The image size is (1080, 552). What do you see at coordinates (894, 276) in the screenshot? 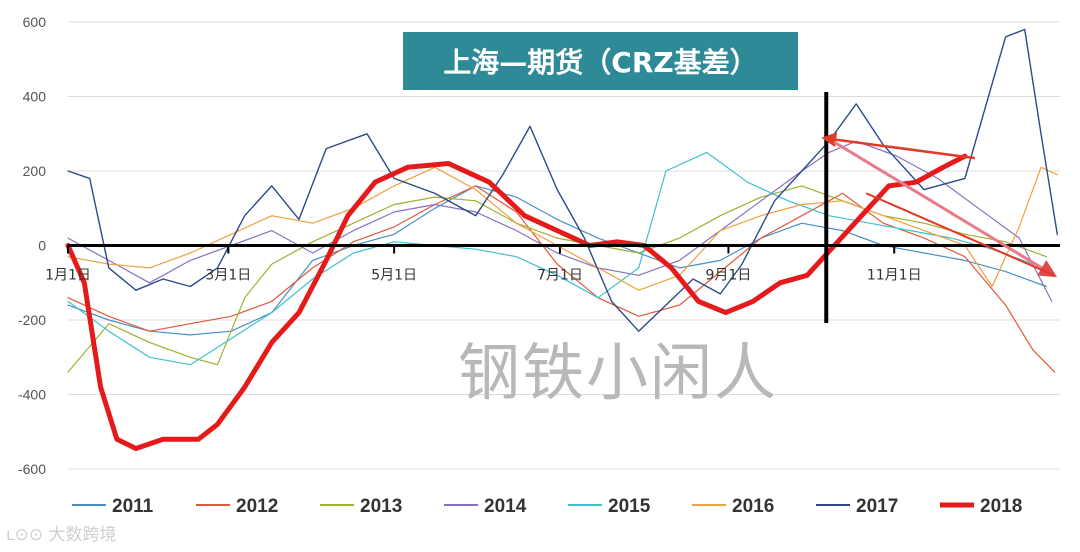
I see `x-tick-label: 11月1日` at bounding box center [894, 276].